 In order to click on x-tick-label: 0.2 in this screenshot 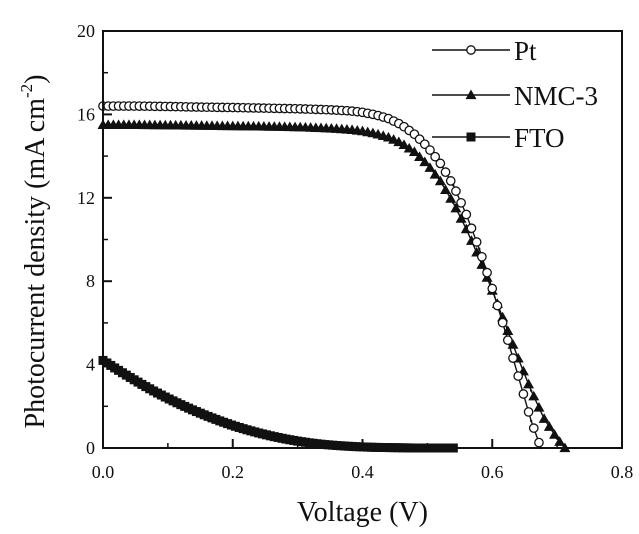, I will do `click(233, 472)`.